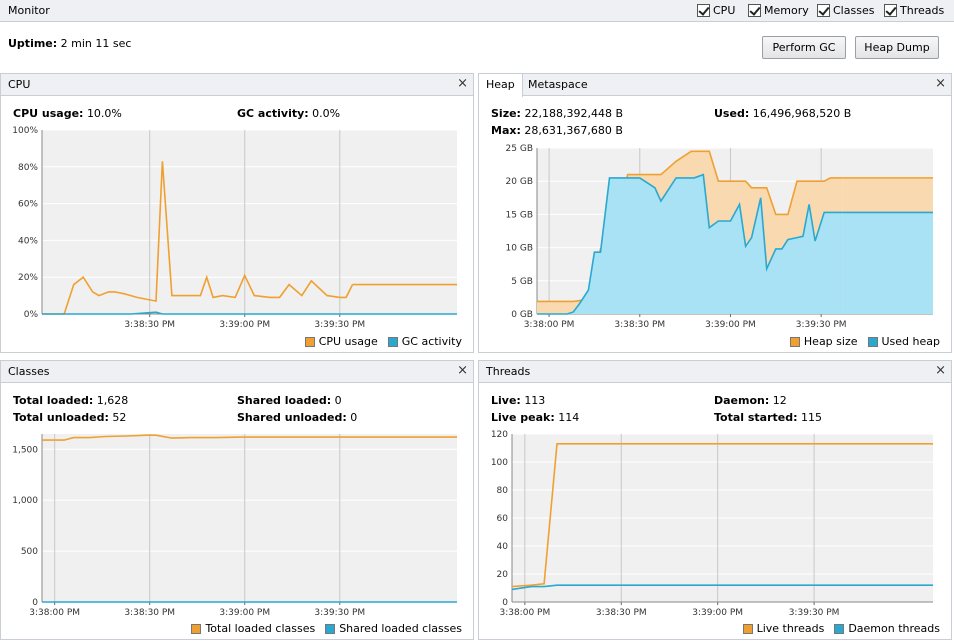 The image size is (954, 642). I want to click on shared-loaded-stat: Shared loaded: 0, so click(289, 400).